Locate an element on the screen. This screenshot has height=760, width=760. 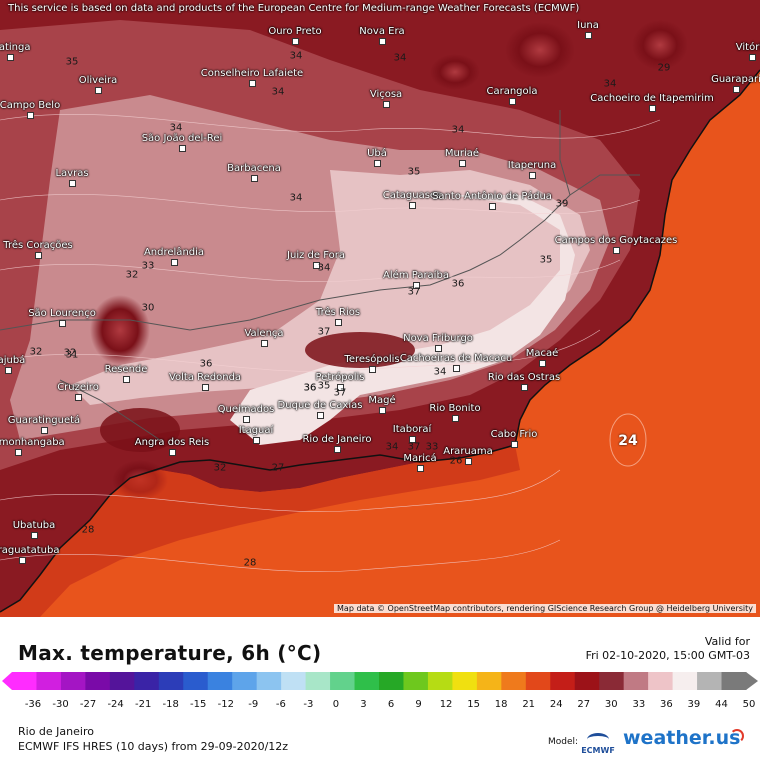
scale-tick-label: 44 is located at coordinates (721, 704).